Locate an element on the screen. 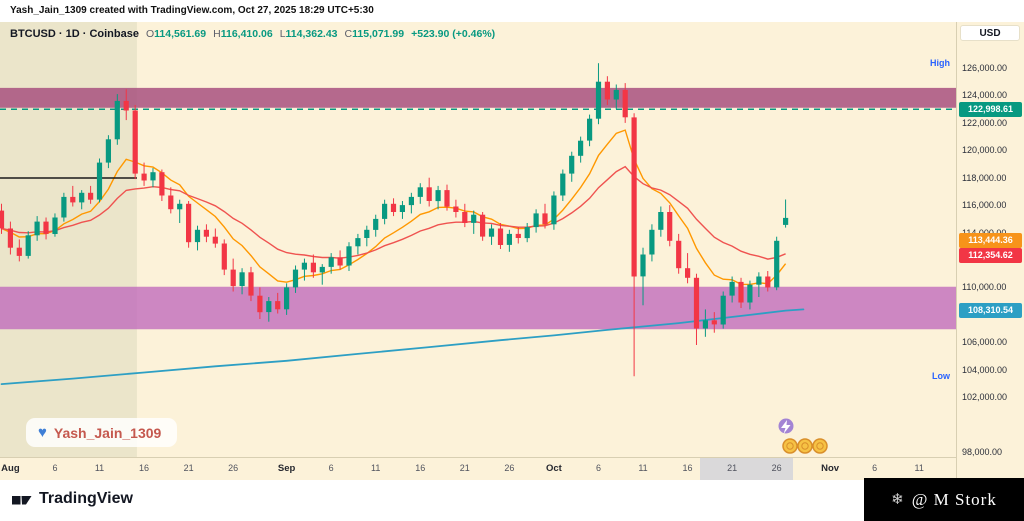 The height and width of the screenshot is (521, 1024). ema-fast-price-label: 113,444.36 is located at coordinates (990, 240).